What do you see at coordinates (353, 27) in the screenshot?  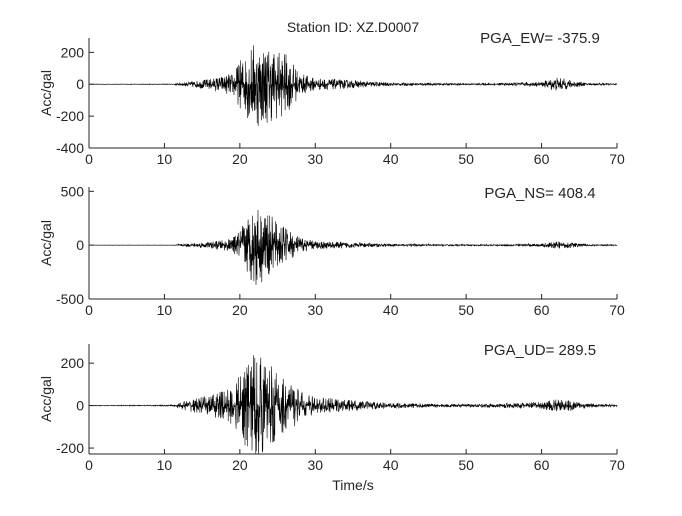 I see `chart-title: Station ID: XZ.D0007` at bounding box center [353, 27].